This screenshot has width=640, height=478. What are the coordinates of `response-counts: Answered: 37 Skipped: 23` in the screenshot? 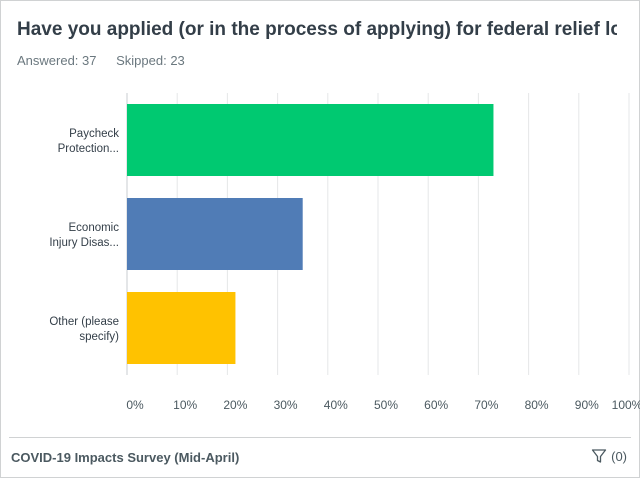 It's located at (101, 60).